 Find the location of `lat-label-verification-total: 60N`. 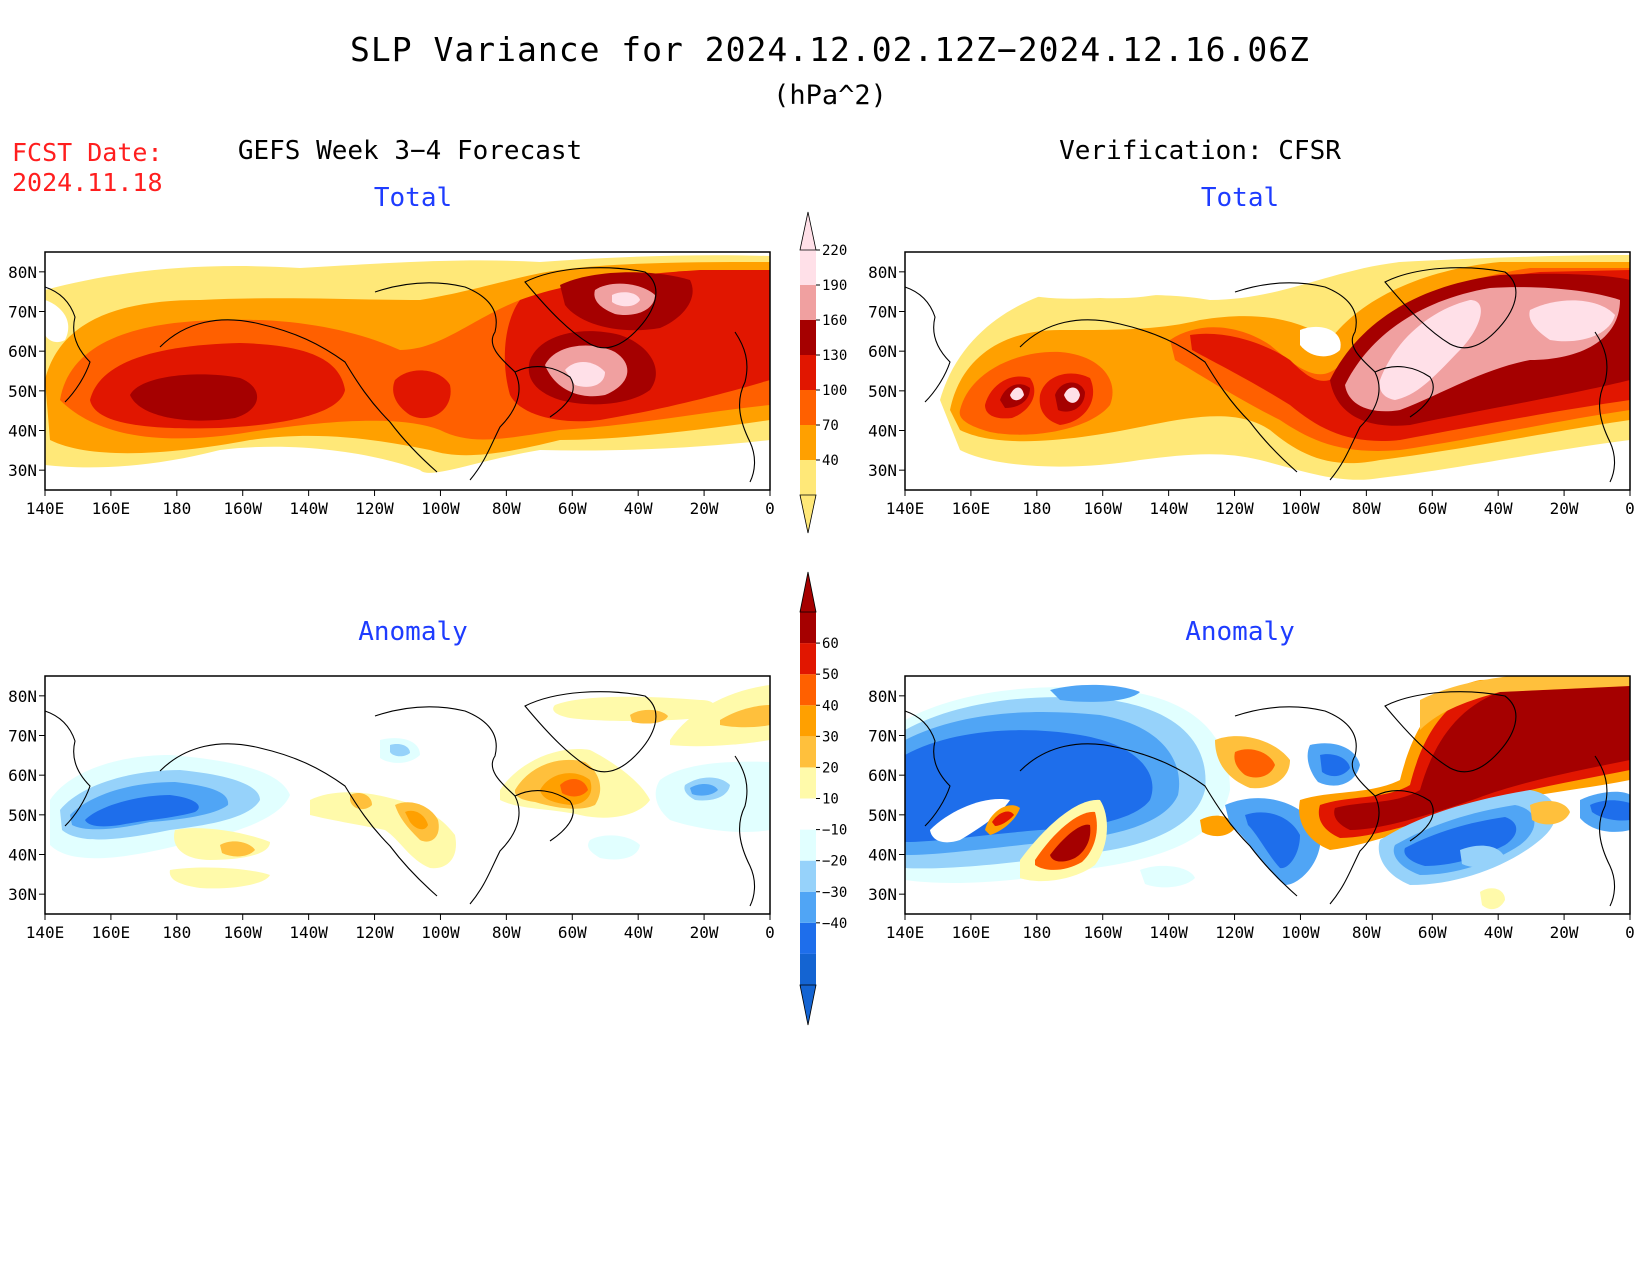

lat-label-verification-total: 60N is located at coordinates (882, 351).